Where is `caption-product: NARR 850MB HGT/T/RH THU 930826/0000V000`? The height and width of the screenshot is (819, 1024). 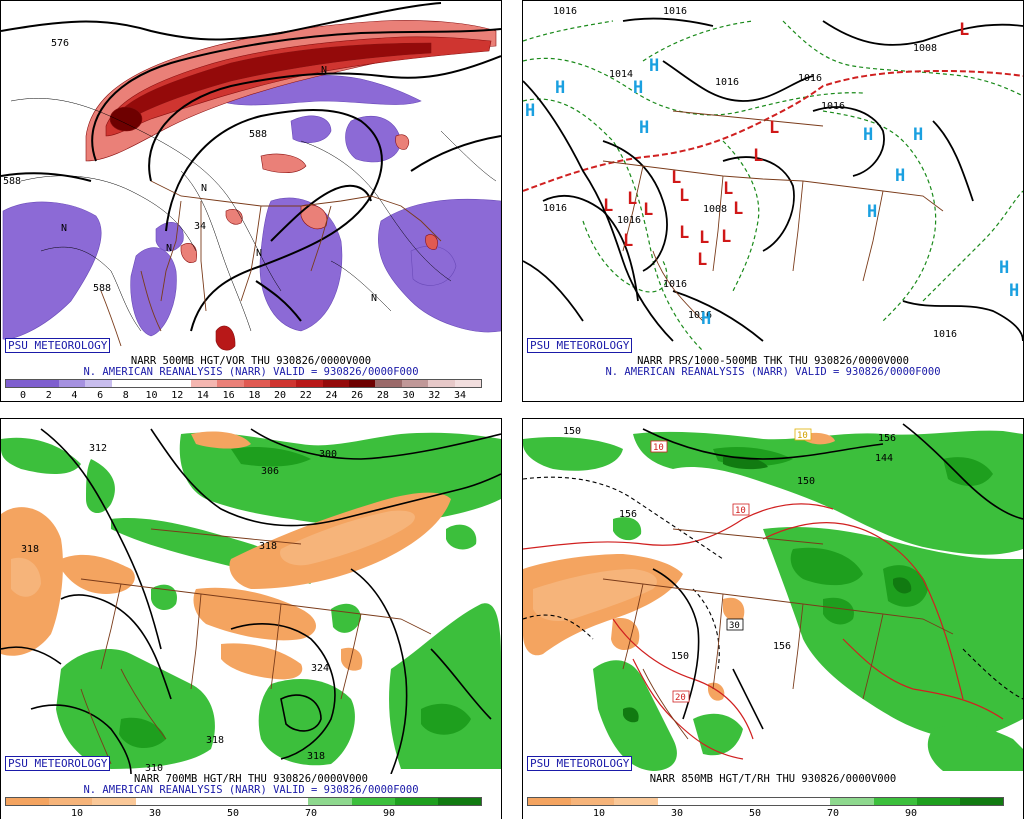
caption-product: NARR 850MB HGT/T/RH THU 930826/0000V000 is located at coordinates (773, 779).